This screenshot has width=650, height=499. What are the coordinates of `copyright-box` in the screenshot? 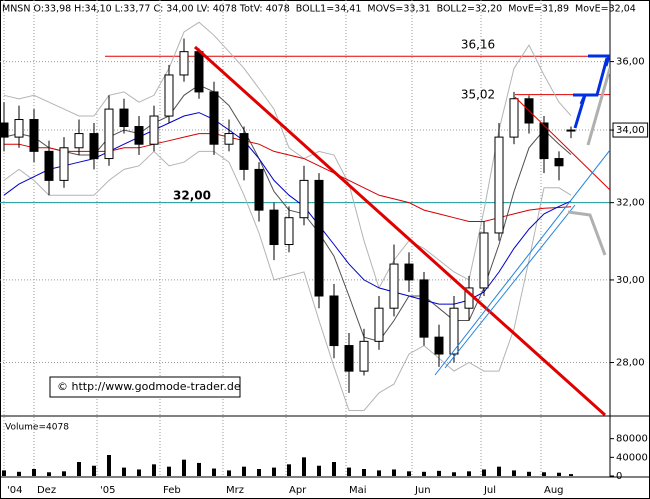 It's located at (145, 387).